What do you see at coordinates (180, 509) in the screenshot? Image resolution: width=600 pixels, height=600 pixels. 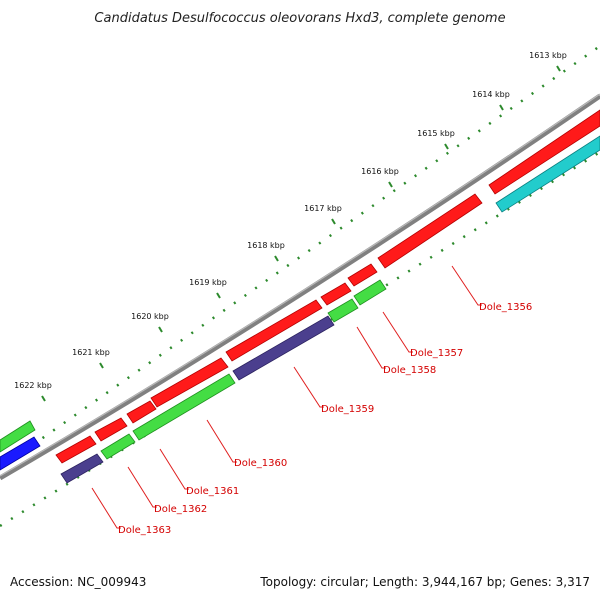 I see `gene-label: Dole_1362` at bounding box center [180, 509].